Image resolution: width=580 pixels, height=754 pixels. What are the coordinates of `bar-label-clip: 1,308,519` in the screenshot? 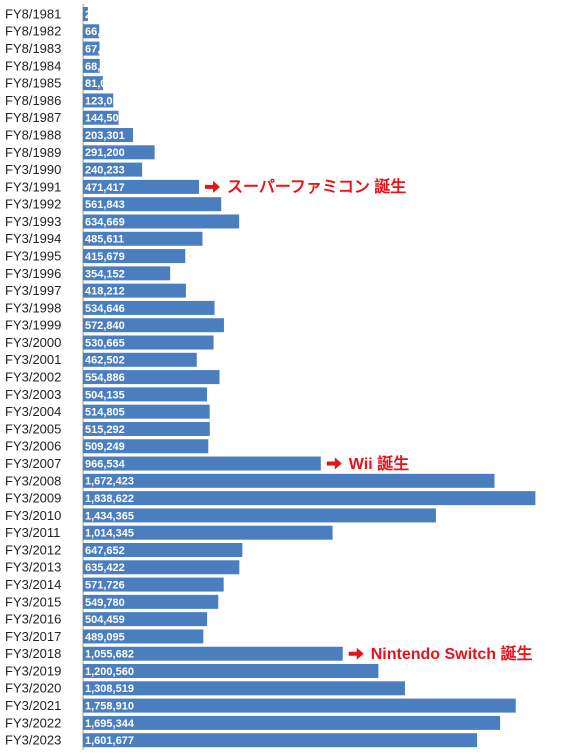 It's located at (109, 689).